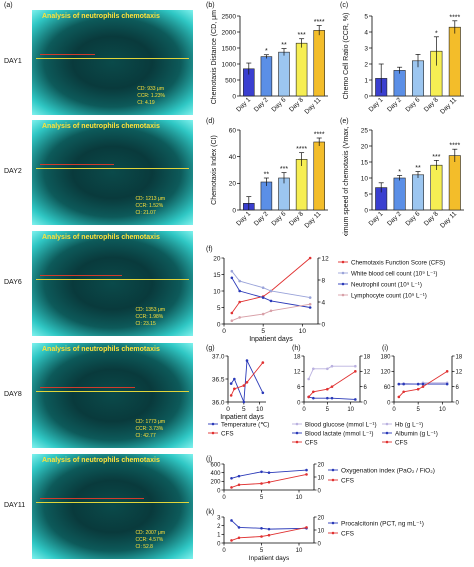 The width and height of the screenshot is (474, 567). Describe the element at coordinates (367, 373) in the screenshot. I see `y-tick-label-right: 12` at that location.